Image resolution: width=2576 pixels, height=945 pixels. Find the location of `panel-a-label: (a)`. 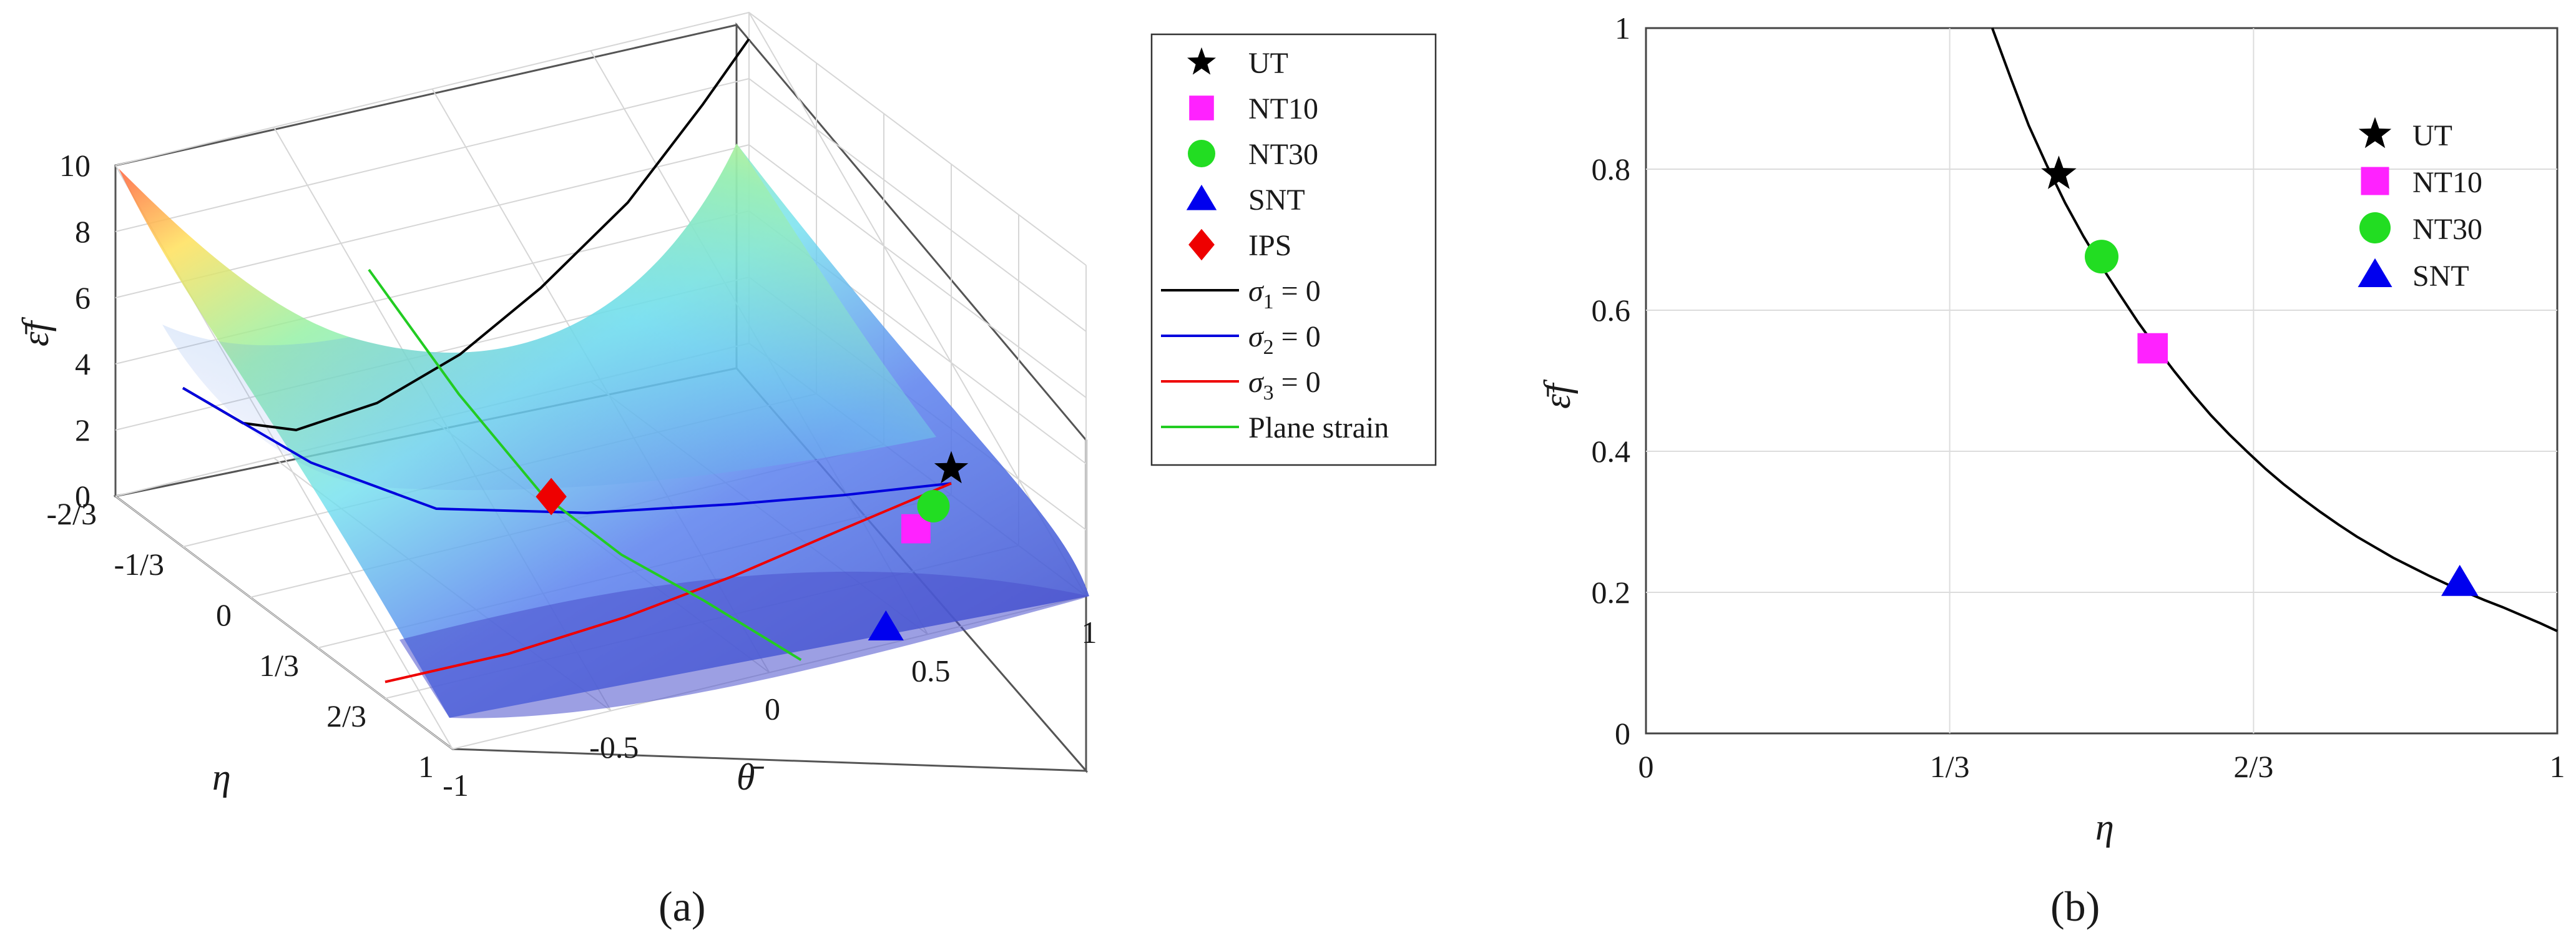

panel-a-label: (a) is located at coordinates (682, 906).